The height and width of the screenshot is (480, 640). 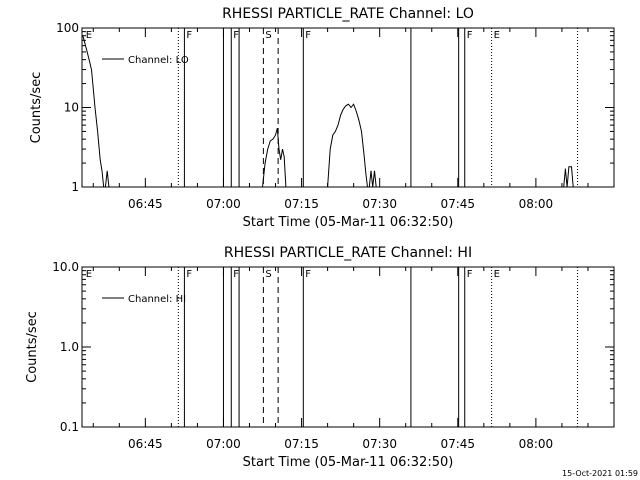 What do you see at coordinates (65, 267) in the screenshot?
I see `y-tick-label: 10.0` at bounding box center [65, 267].